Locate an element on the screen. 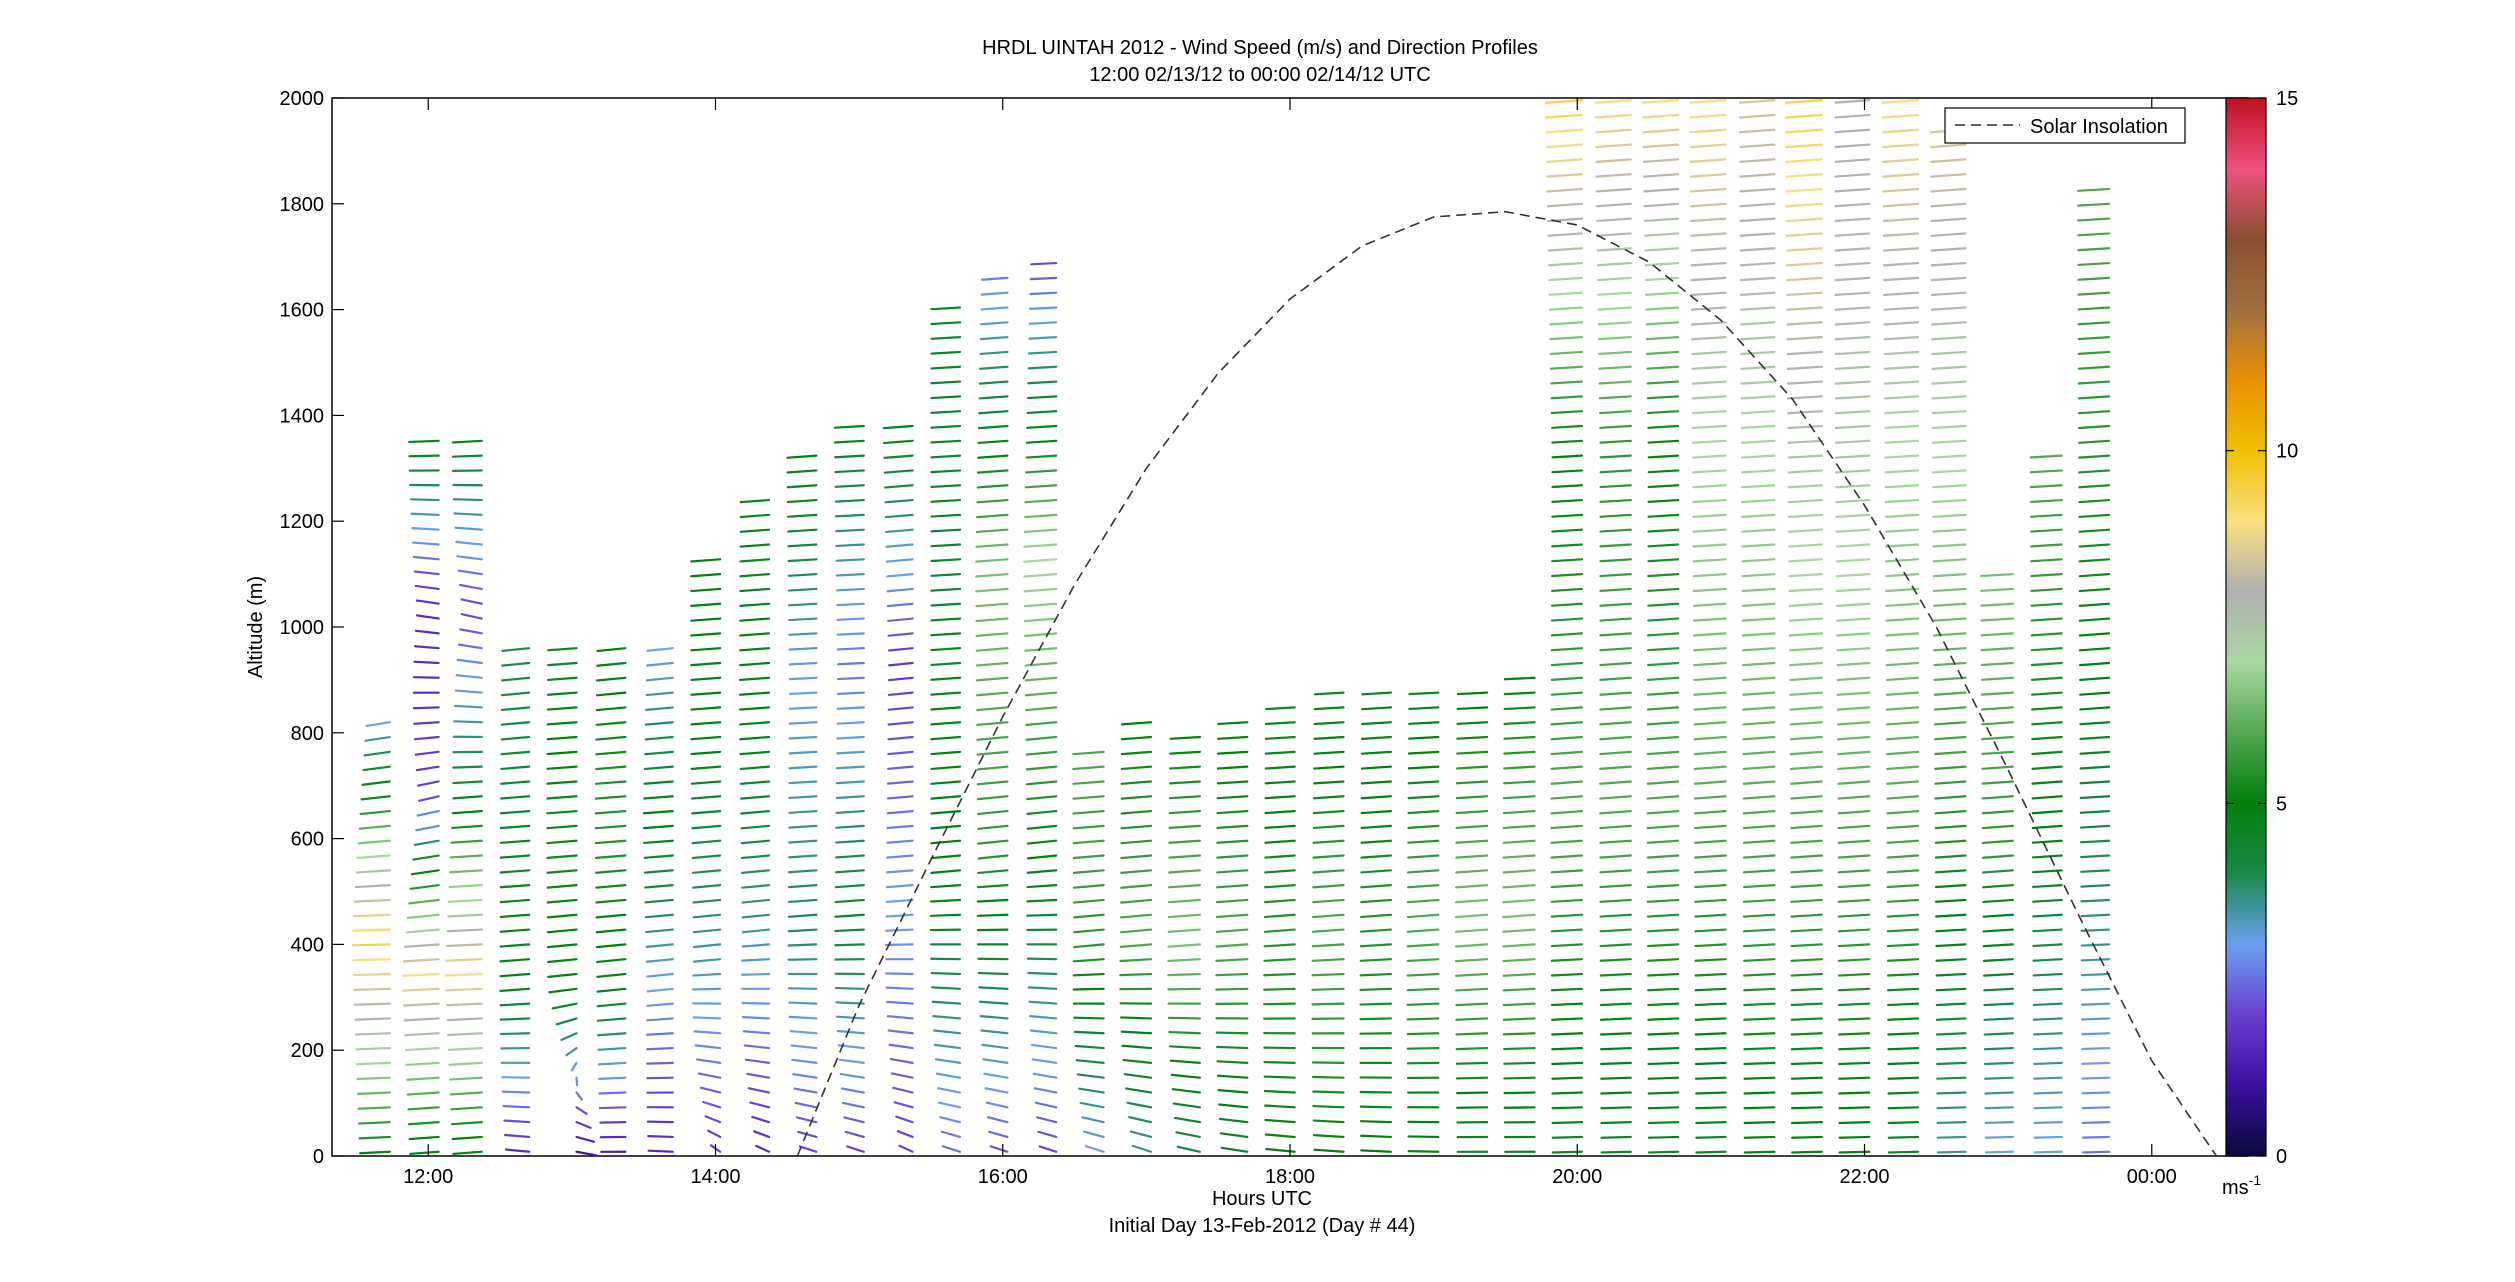 The width and height of the screenshot is (2515, 1282). x-tick-label: 12:00 is located at coordinates (428, 1177).